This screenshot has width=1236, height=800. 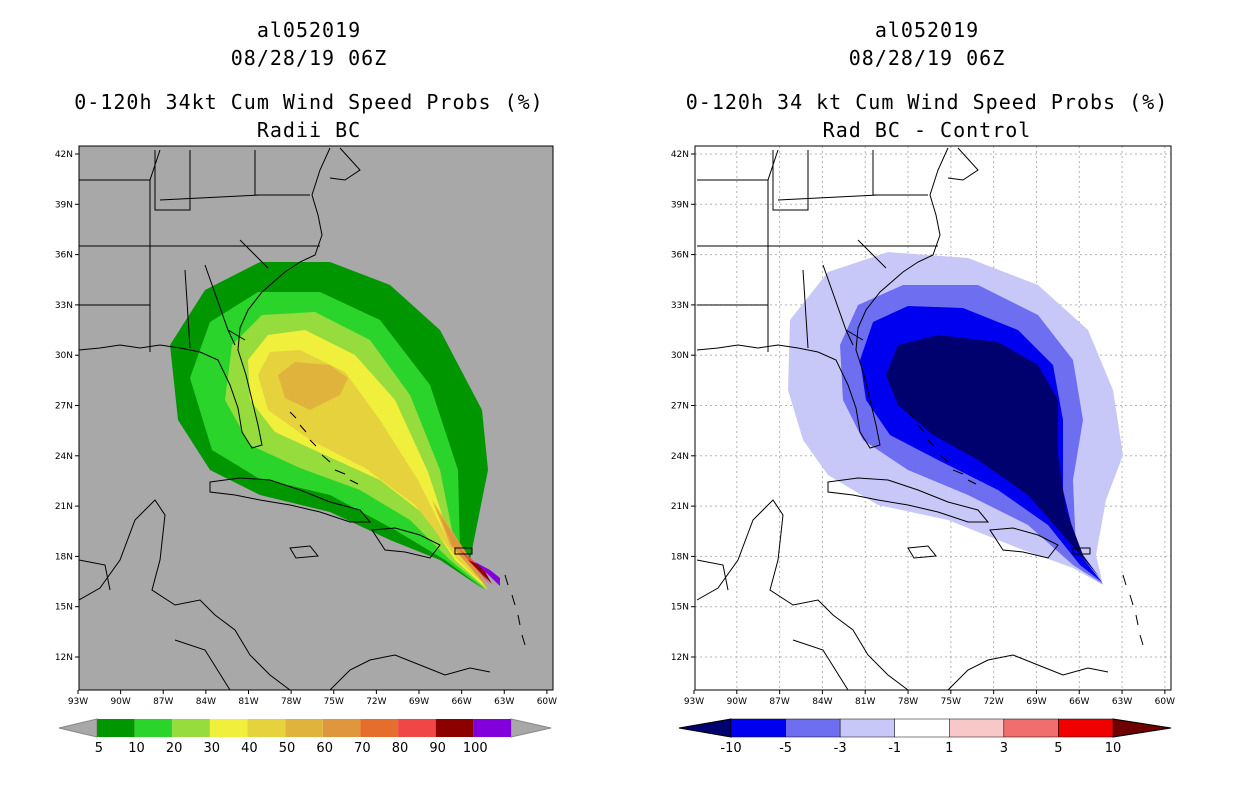 I want to click on right-storm-id: al052019, so click(x=927, y=30).